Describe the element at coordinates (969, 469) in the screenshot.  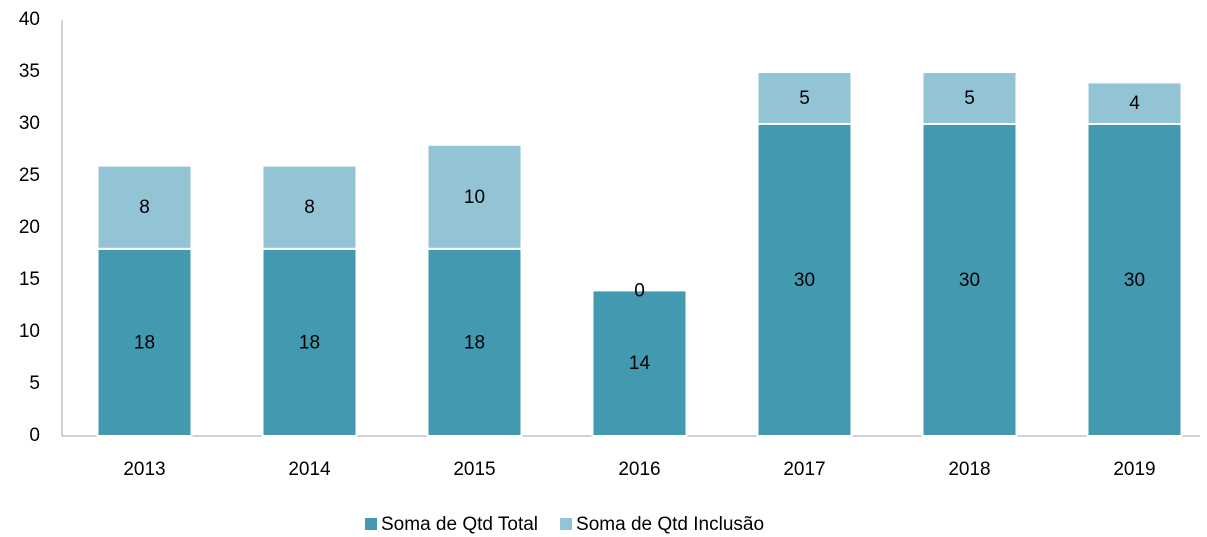
I see `x-tick-label: 2018` at that location.